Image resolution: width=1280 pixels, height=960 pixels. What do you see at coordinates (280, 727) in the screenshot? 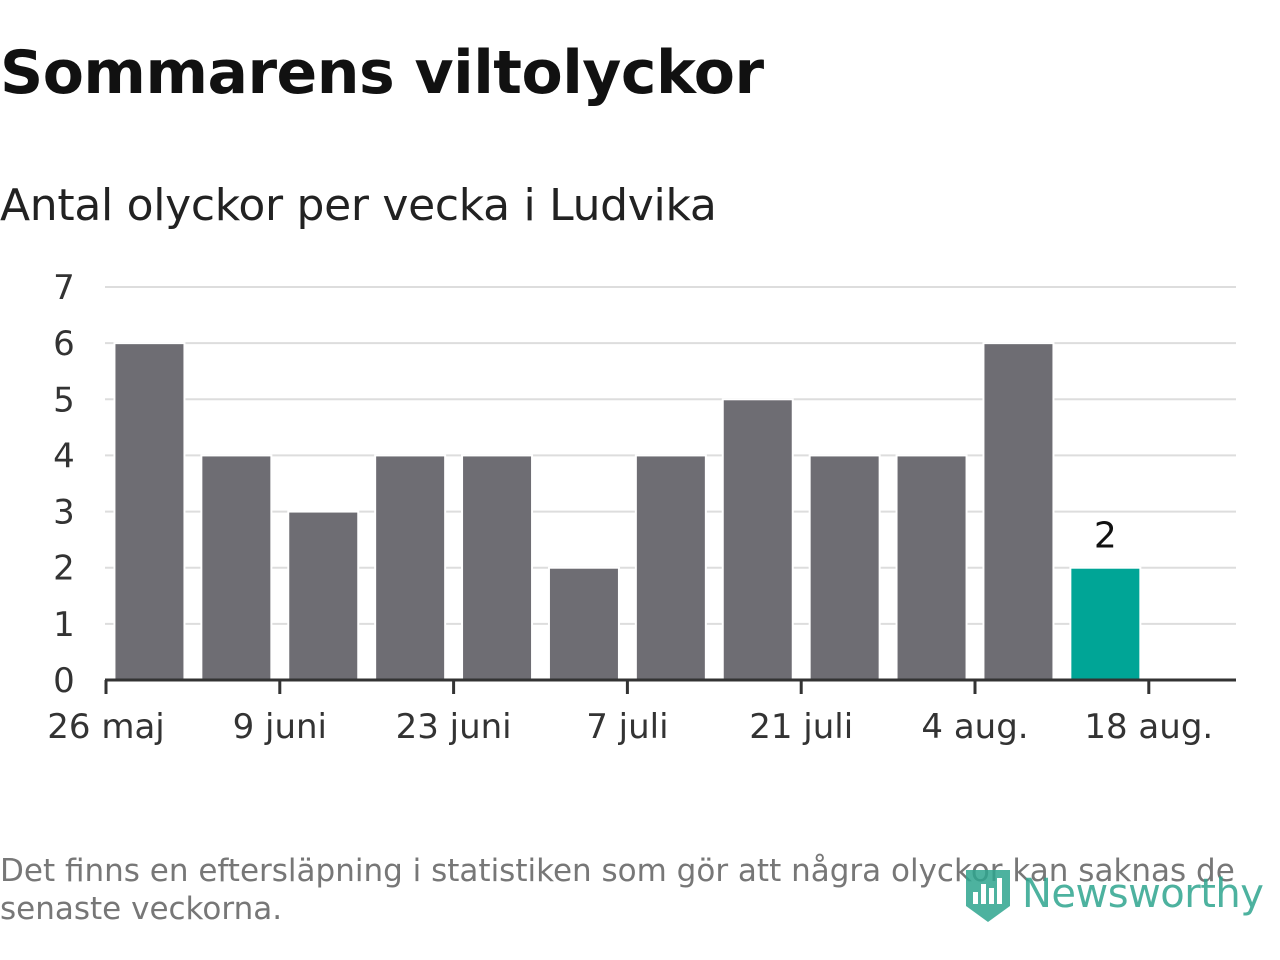
I see `x-tick-label: 9 juni` at bounding box center [280, 727].